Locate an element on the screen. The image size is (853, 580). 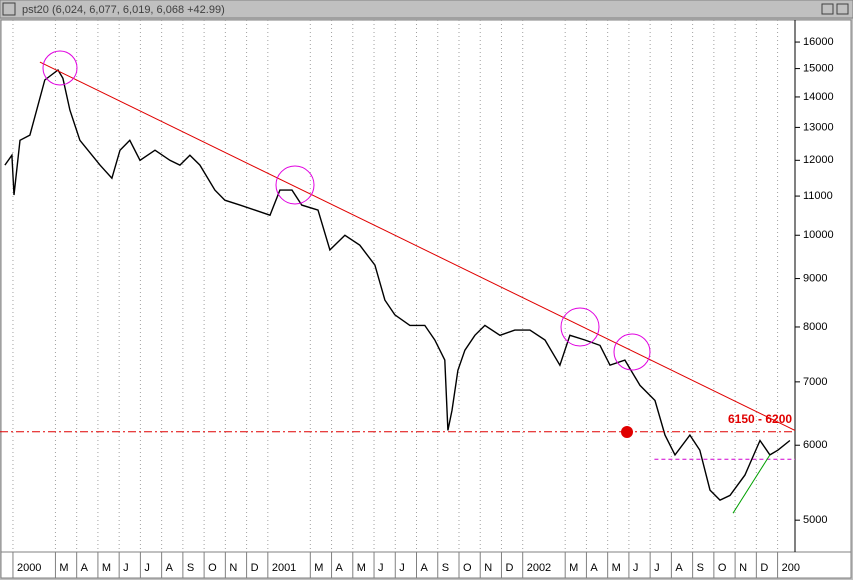
y-tick-label: 6000 is located at coordinates (815, 445).